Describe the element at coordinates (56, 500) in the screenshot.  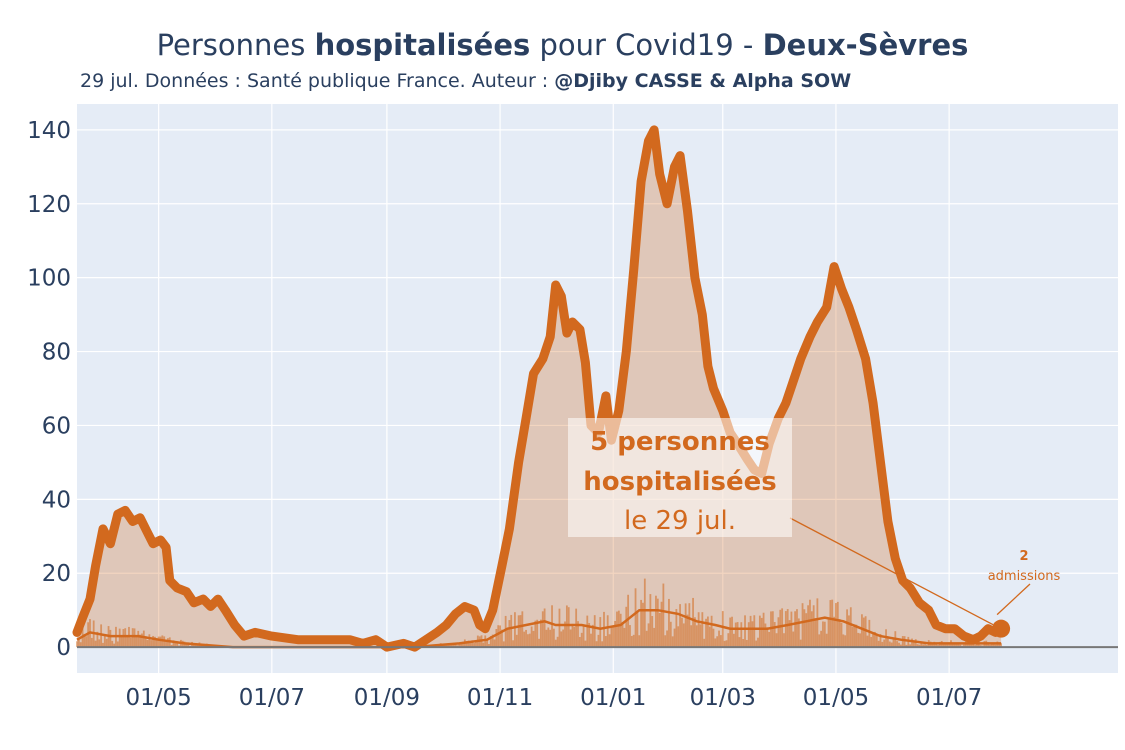
I see `y-tick-label: 40` at that location.